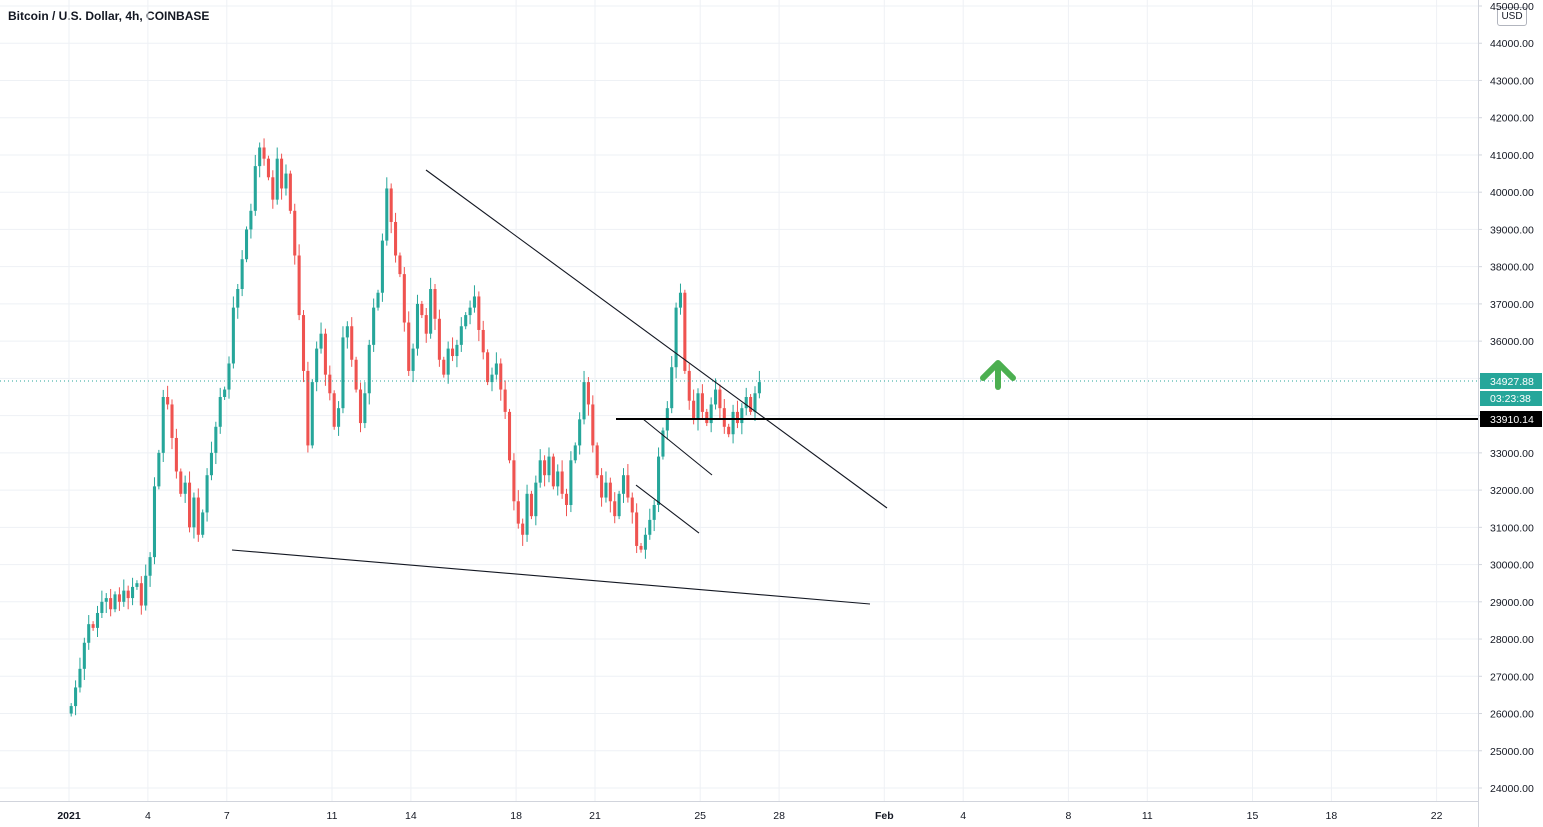  I want to click on price-tick-label: 28000.00, so click(1512, 640).